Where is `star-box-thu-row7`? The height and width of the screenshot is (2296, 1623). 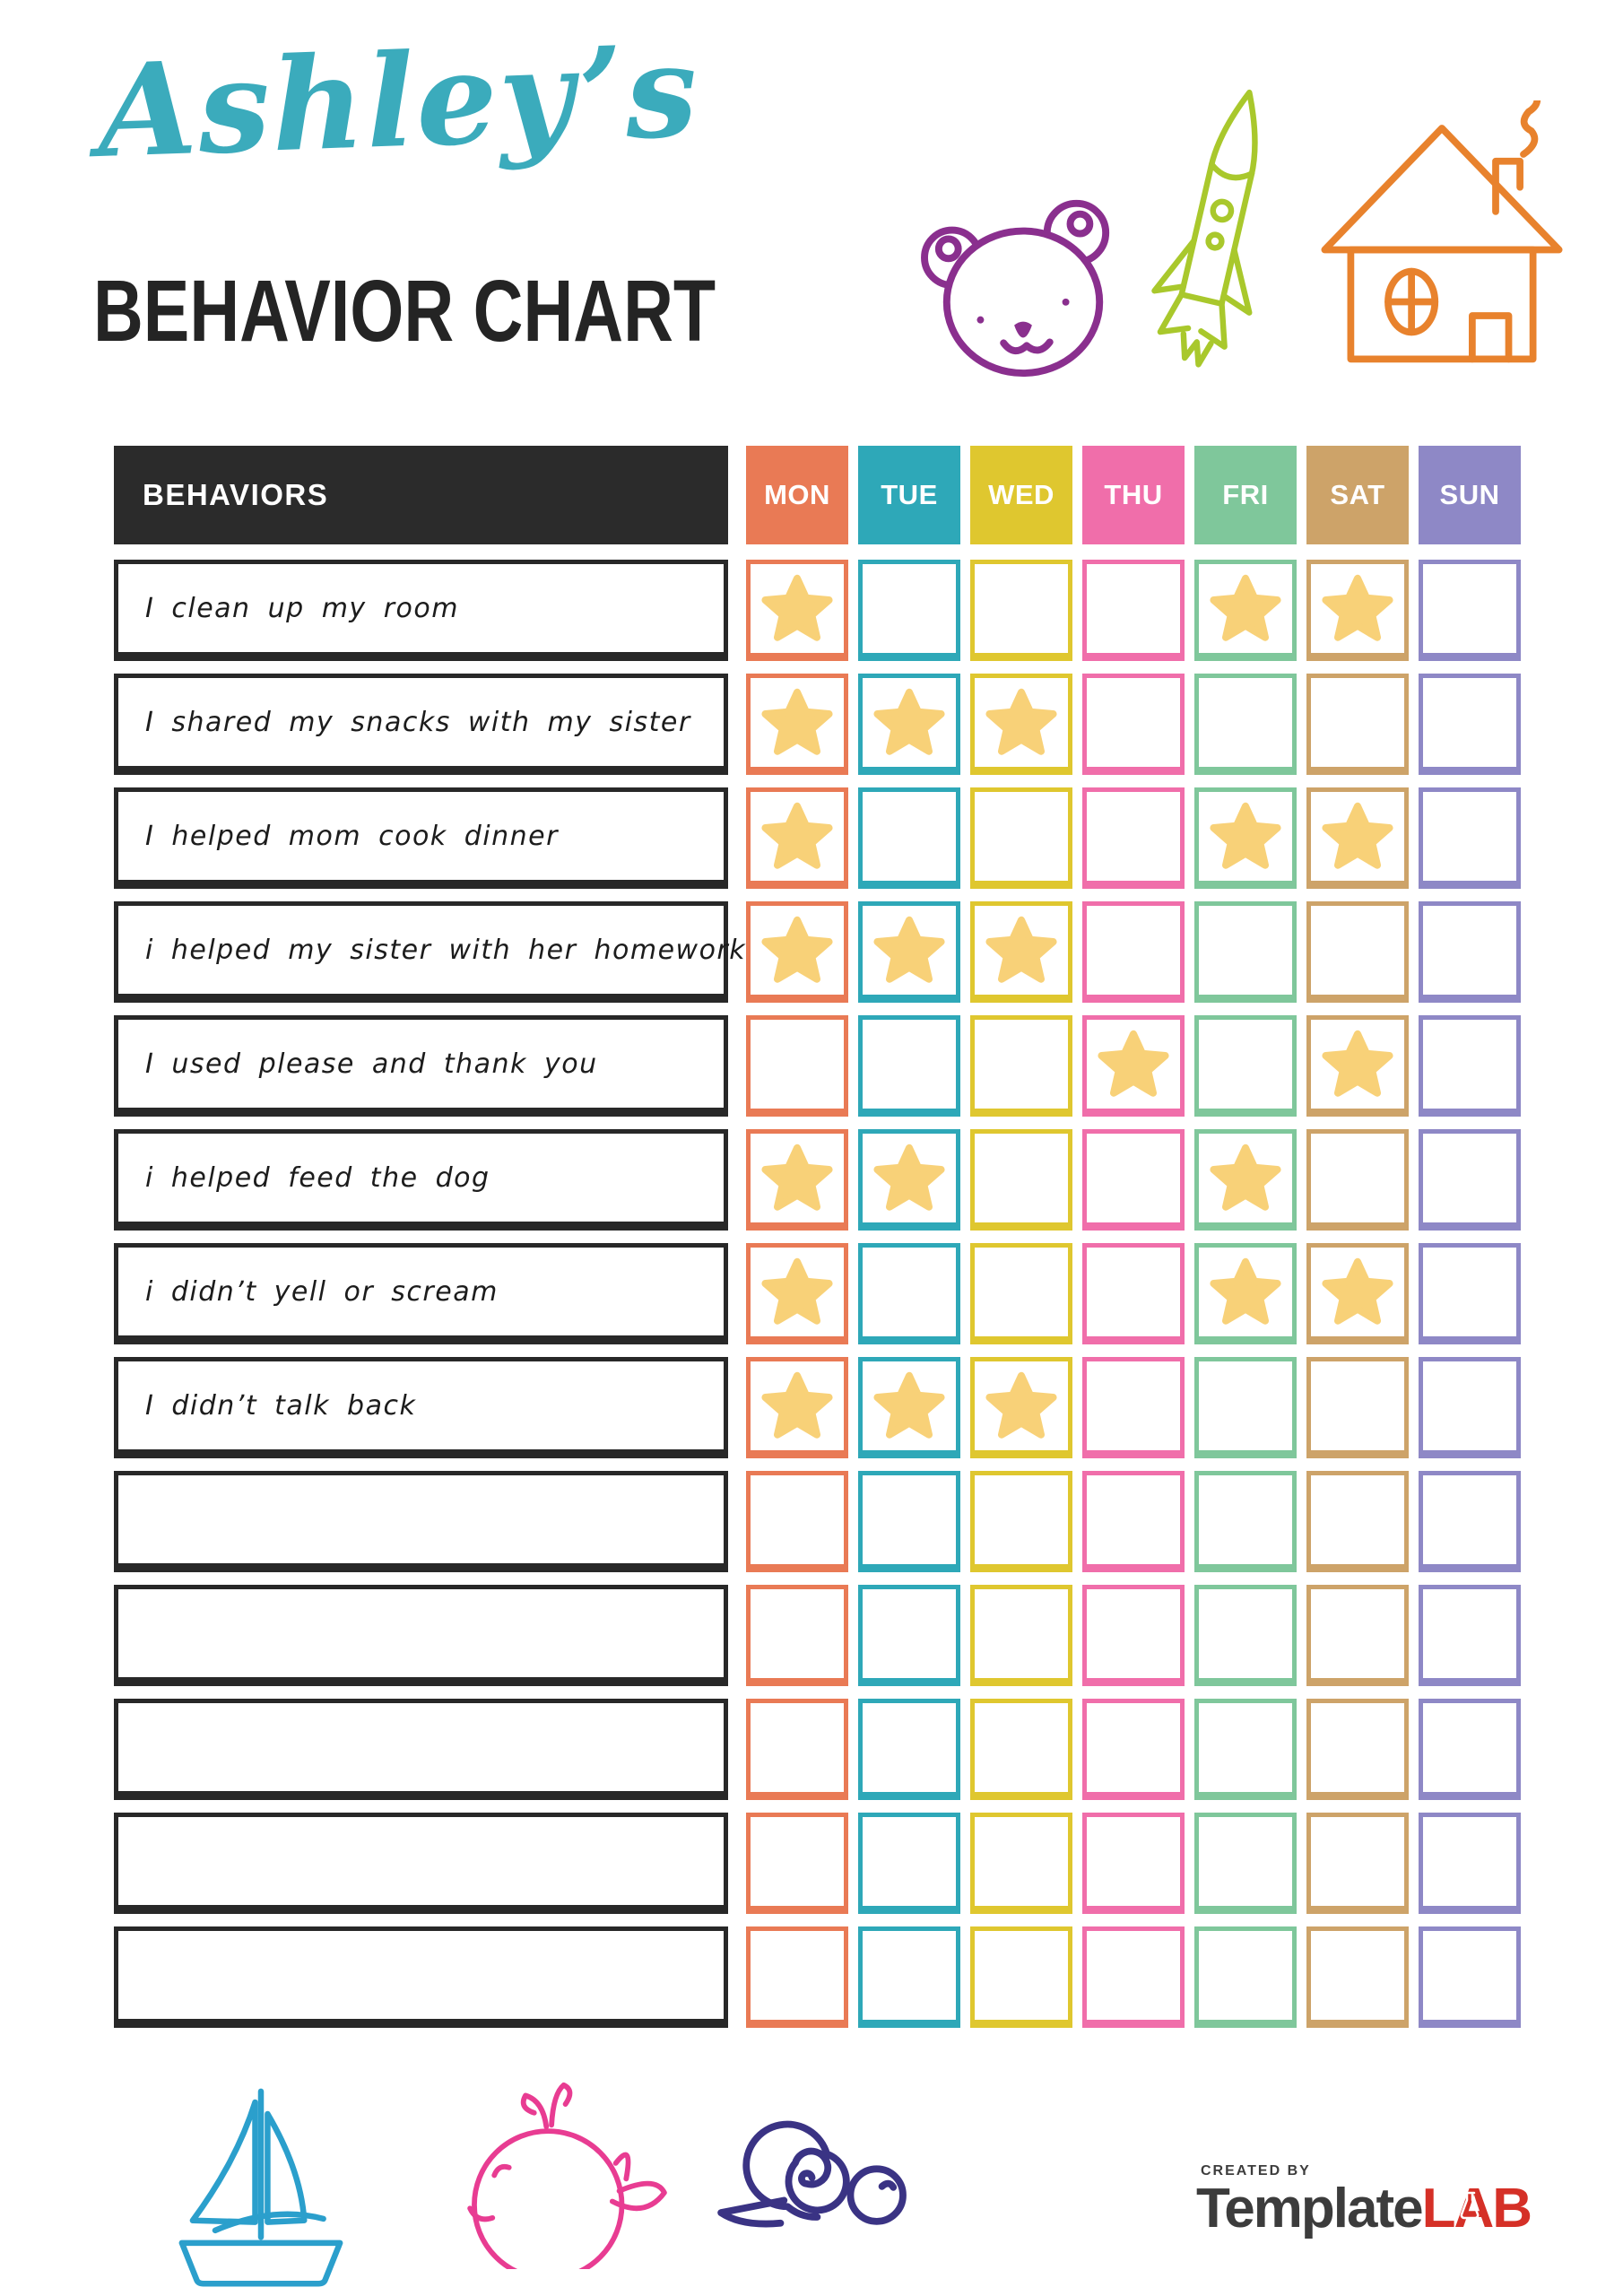 star-box-thu-row7 is located at coordinates (1133, 1293).